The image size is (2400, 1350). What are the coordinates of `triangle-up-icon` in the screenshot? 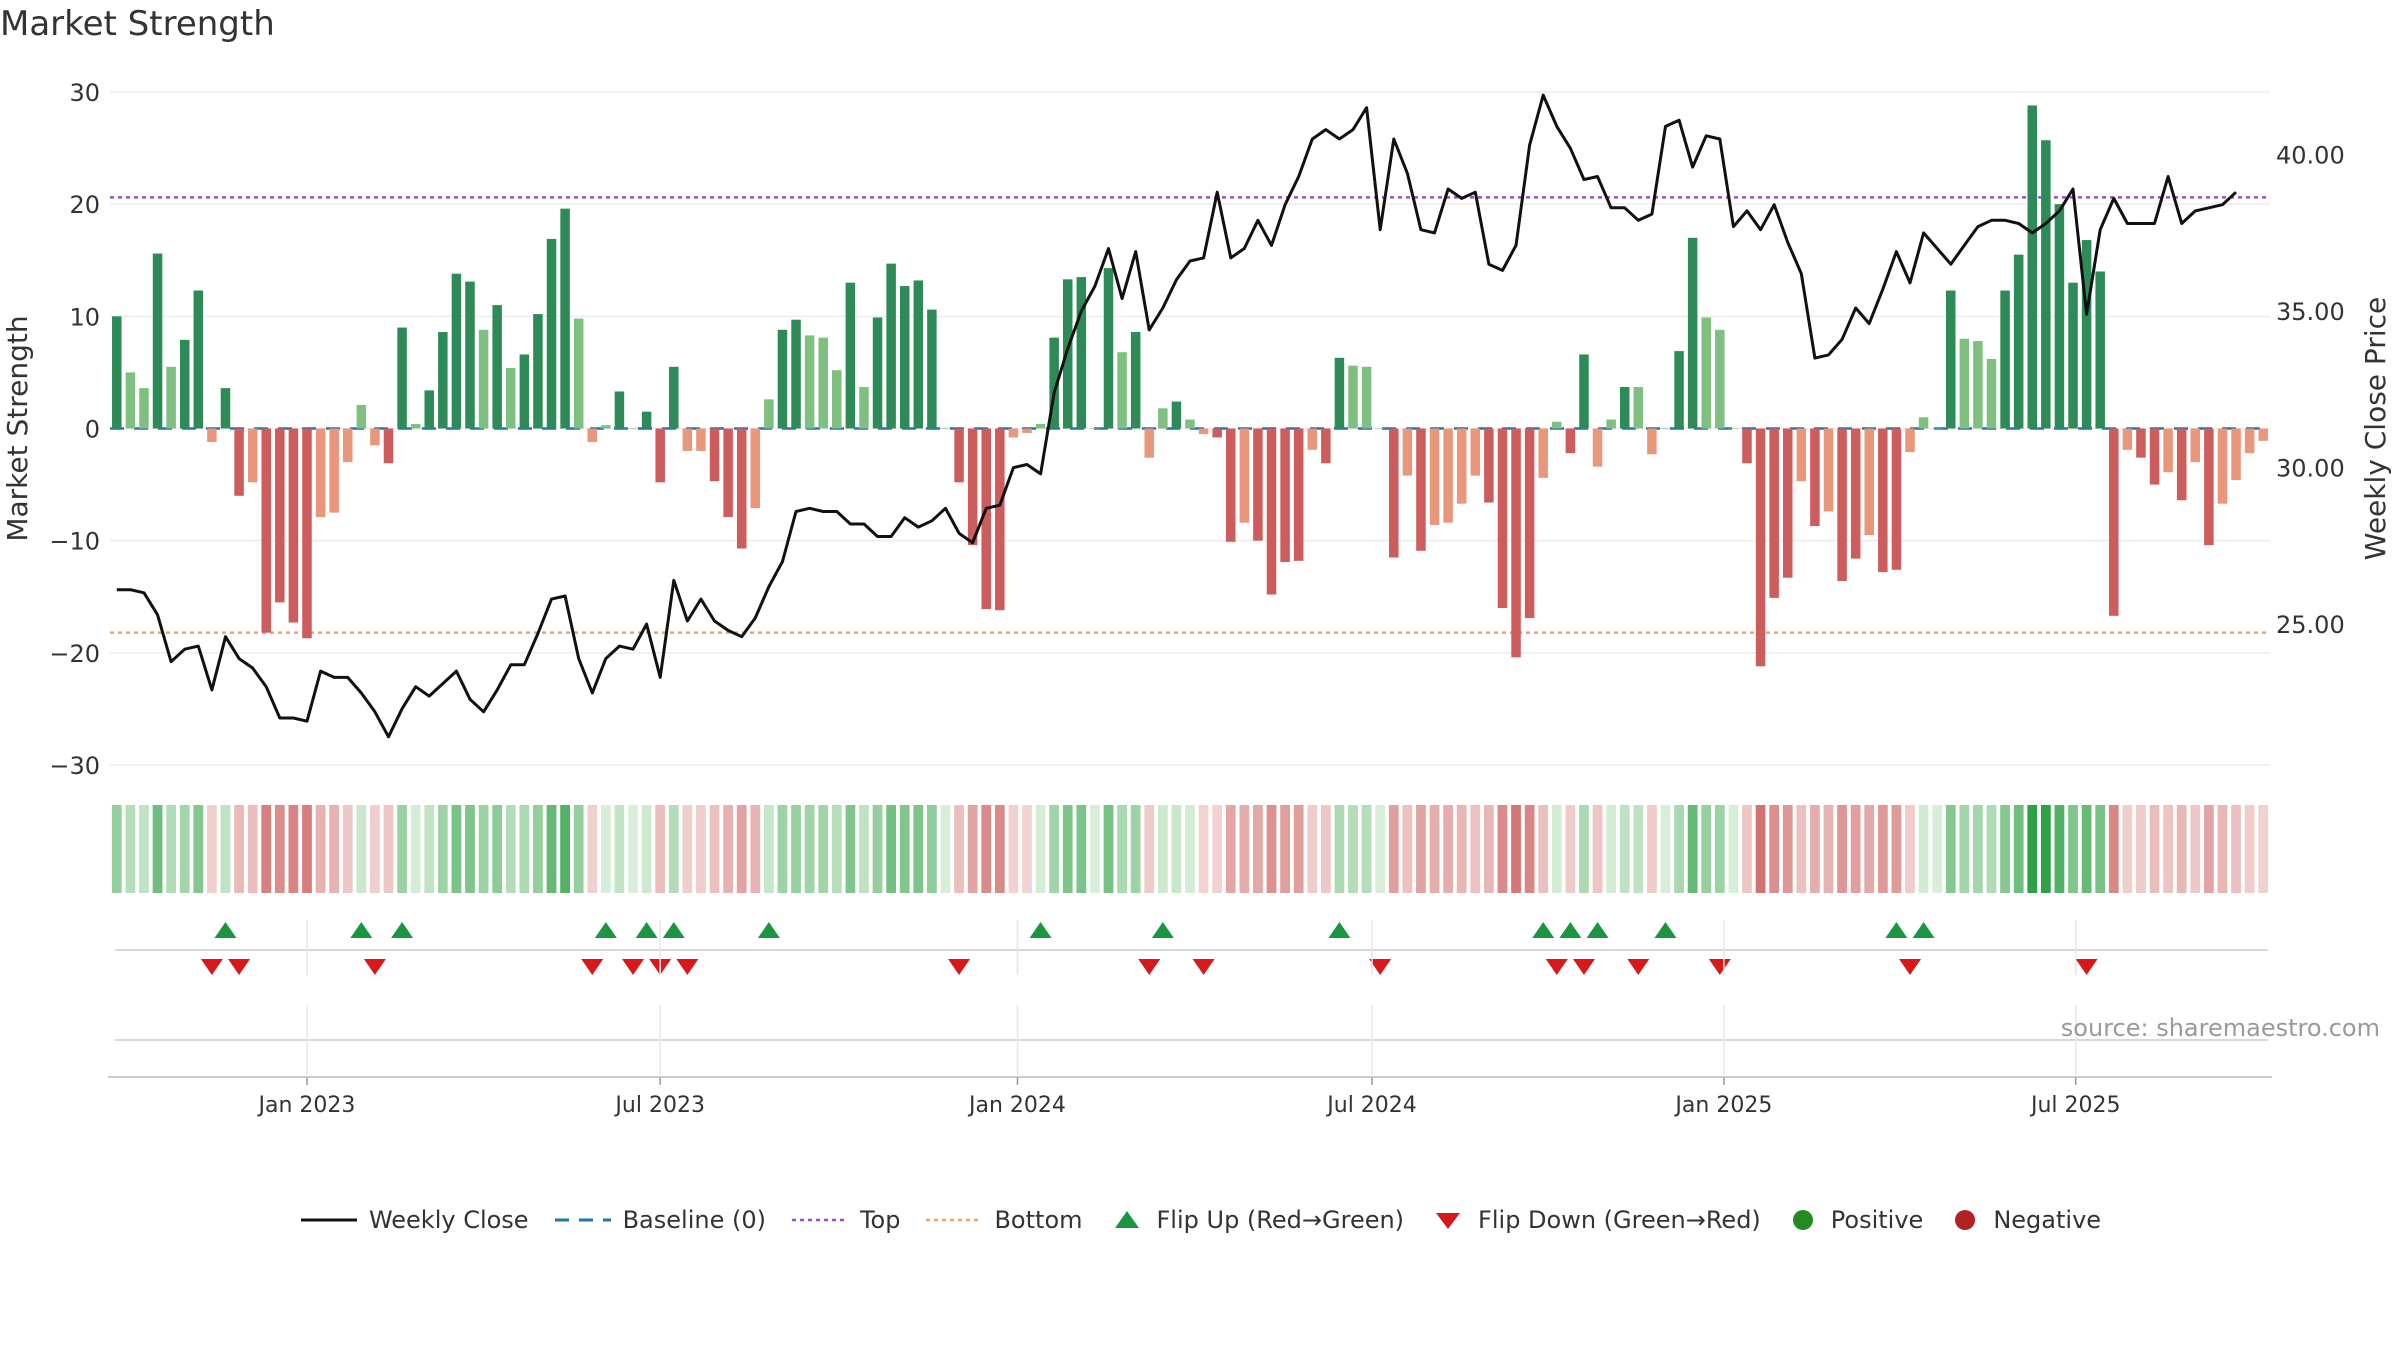 It's located at (1126, 1219).